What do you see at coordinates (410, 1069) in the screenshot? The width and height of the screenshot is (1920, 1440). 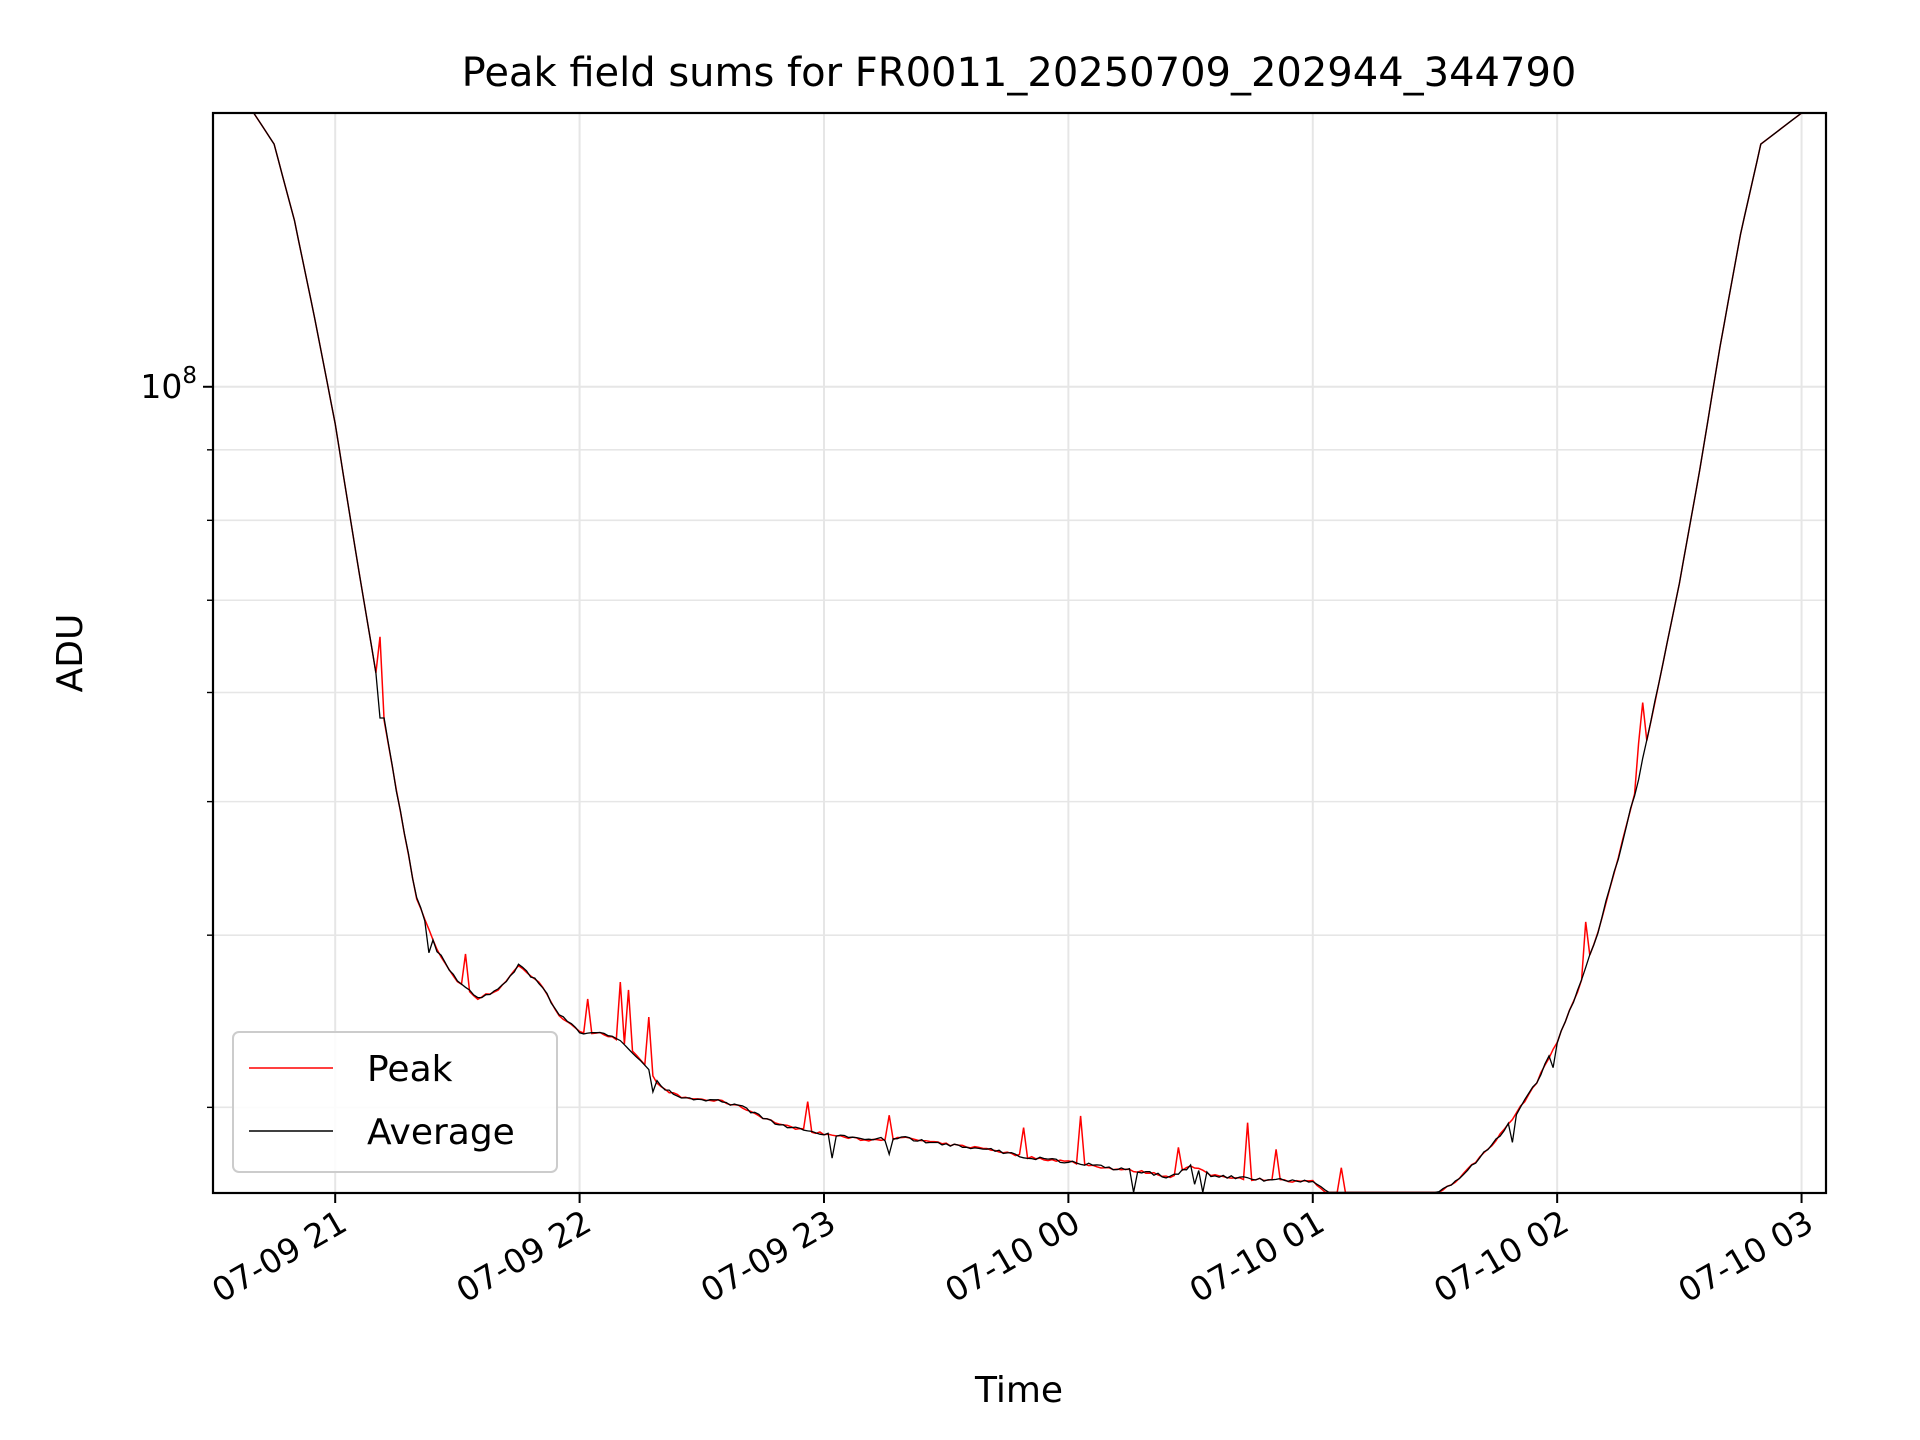 I see `legend-label-peak: Peak` at bounding box center [410, 1069].